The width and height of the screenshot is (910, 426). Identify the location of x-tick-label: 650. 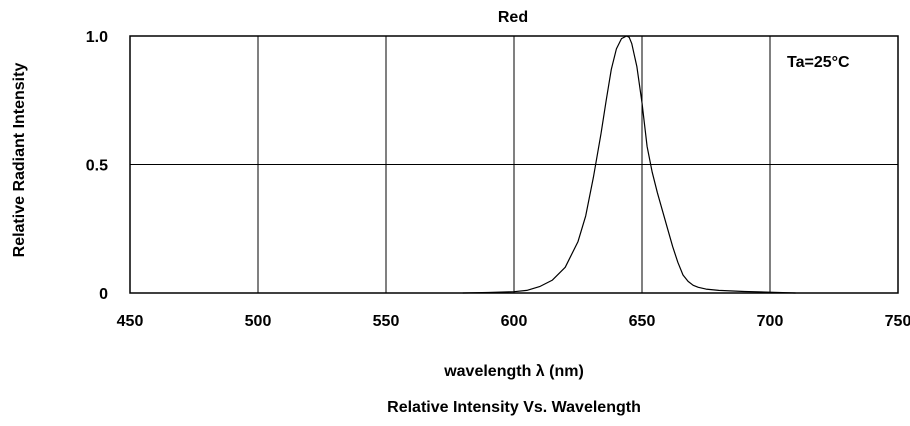
(642, 321).